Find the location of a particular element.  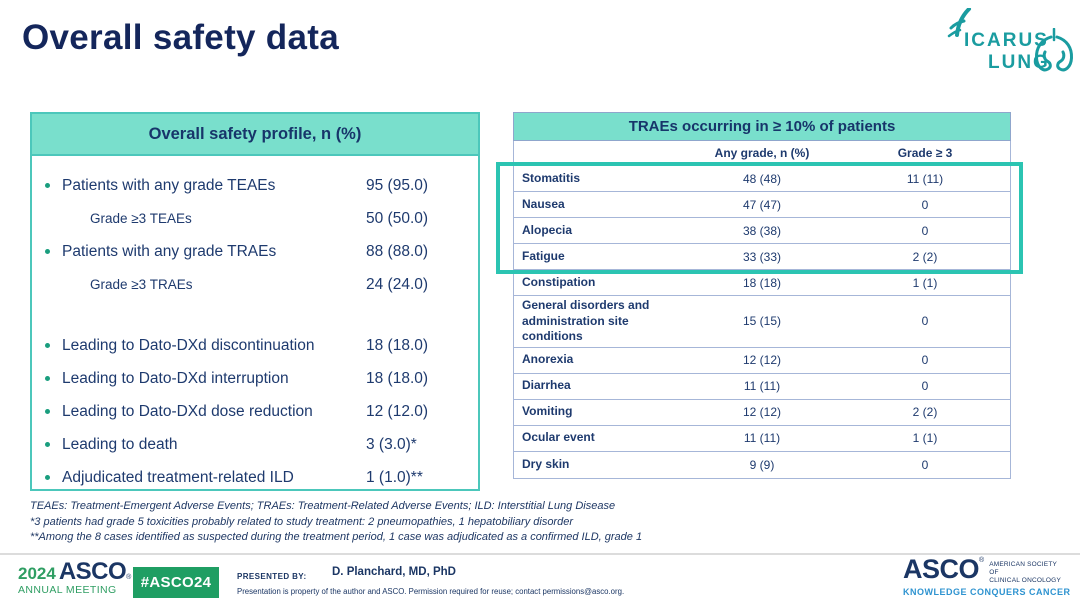

row-label: Leading to Dato-DXd discontinuation is located at coordinates (188, 345).